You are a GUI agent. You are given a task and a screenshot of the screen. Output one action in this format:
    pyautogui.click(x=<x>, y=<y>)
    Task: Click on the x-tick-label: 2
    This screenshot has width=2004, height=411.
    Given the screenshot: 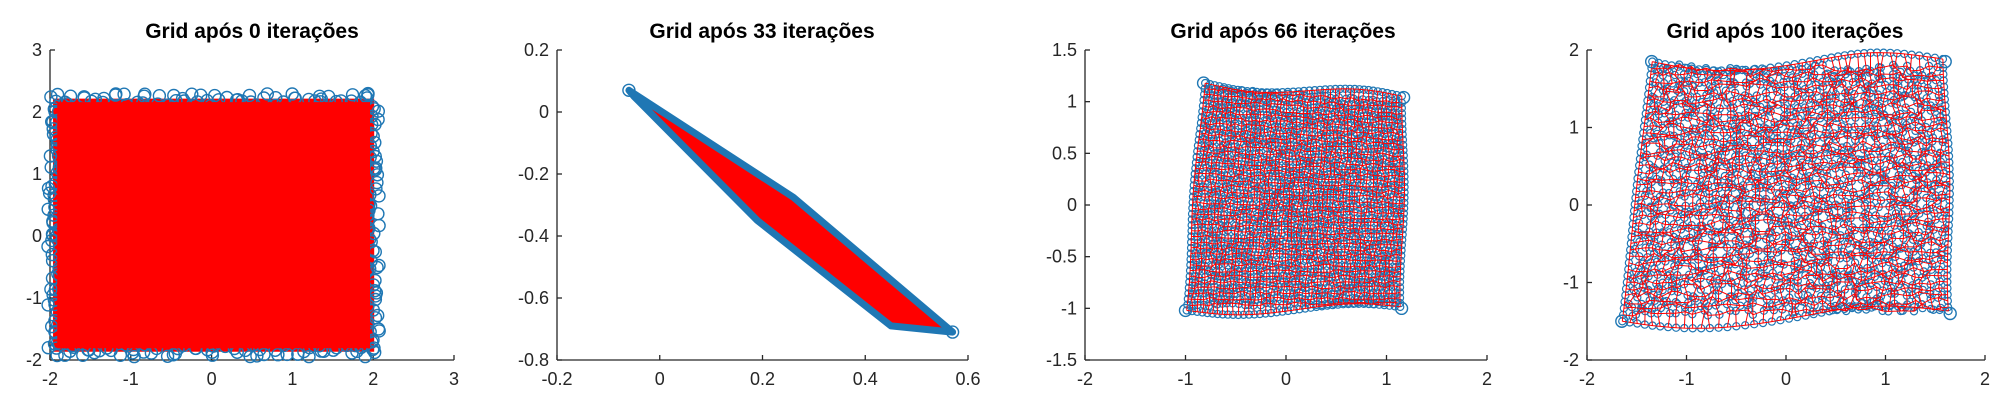 What is the action you would take?
    pyautogui.click(x=1487, y=379)
    